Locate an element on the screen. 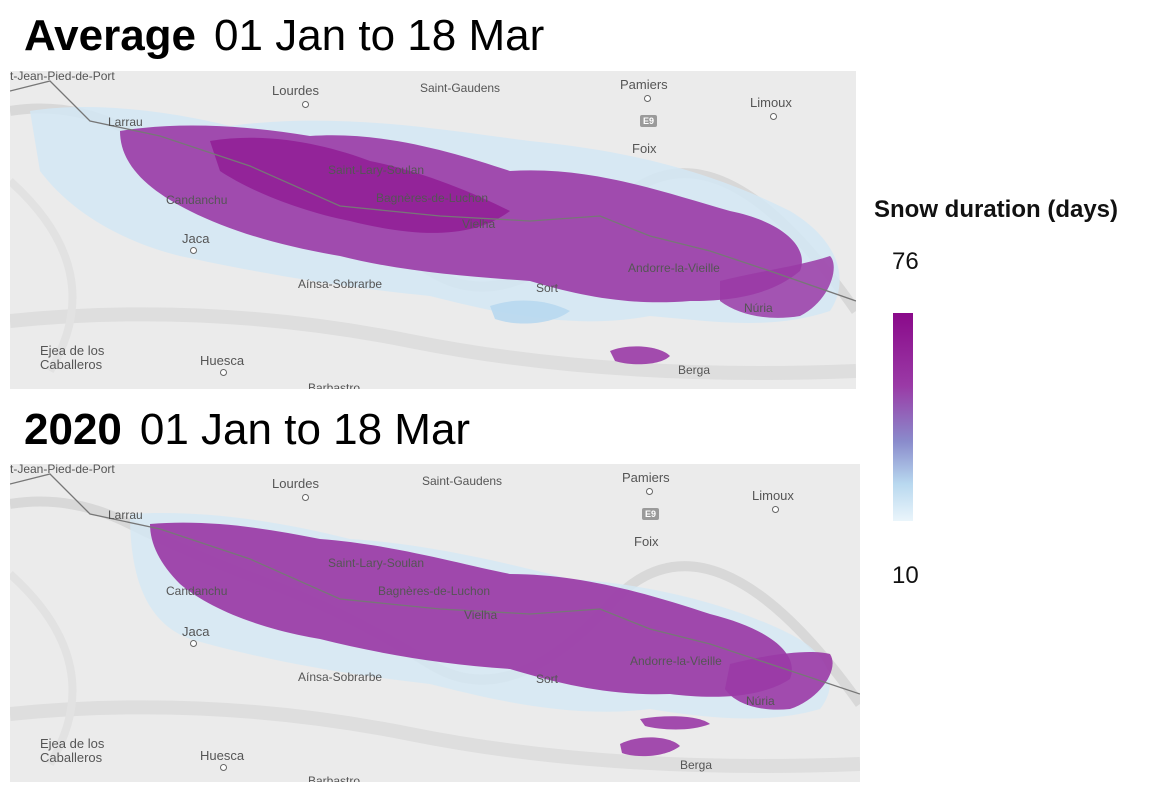  panel-title-bold: 2020 is located at coordinates (73, 429).